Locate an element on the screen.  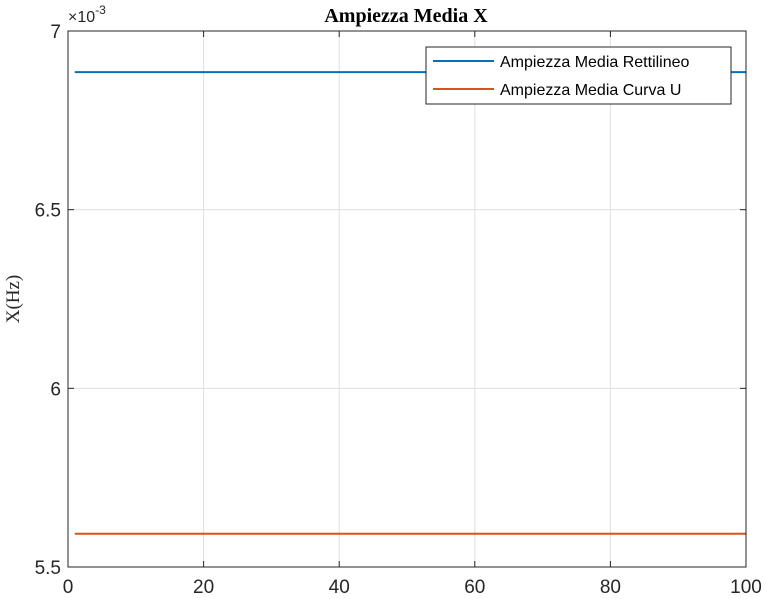
x-tick-label: 60 is located at coordinates (474, 587).